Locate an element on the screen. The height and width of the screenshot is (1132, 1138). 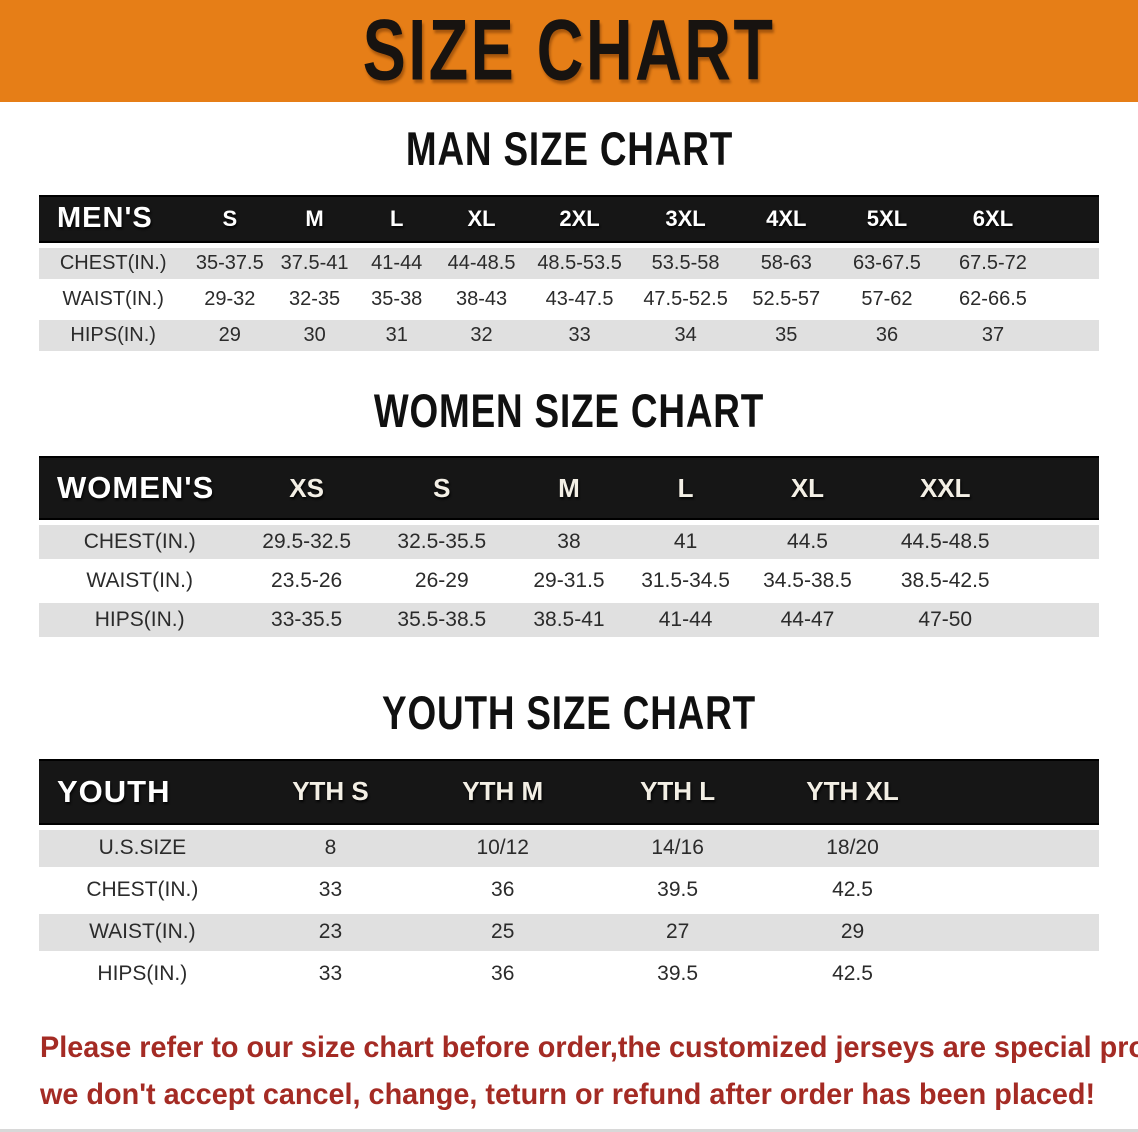
measurement-value-cell: 33-35.5 is located at coordinates (306, 620).